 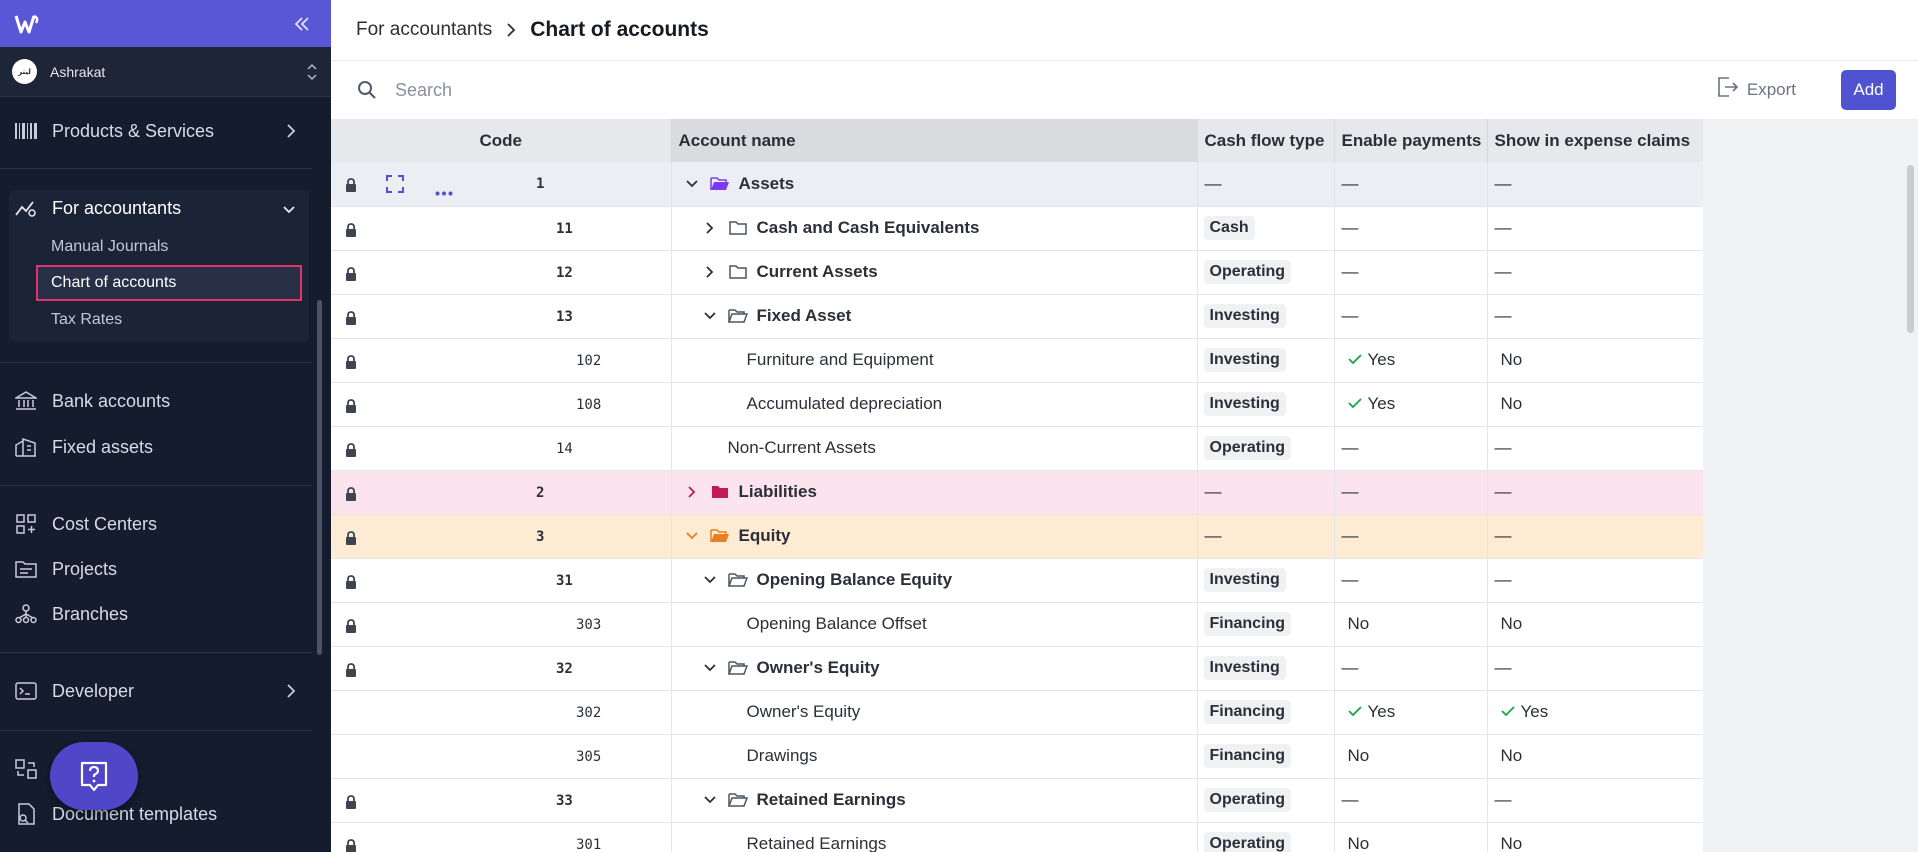 What do you see at coordinates (501, 580) in the screenshot?
I see `code-cell: 31` at bounding box center [501, 580].